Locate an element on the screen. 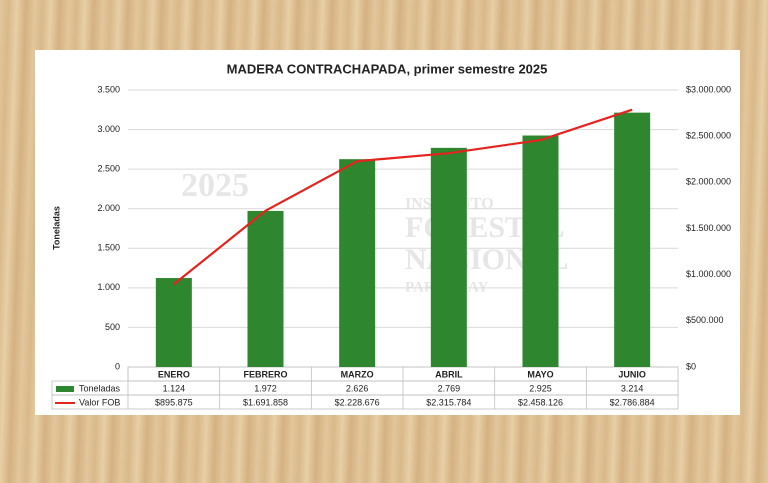 This screenshot has width=768, height=483. data-table-value: 3.214 is located at coordinates (632, 388).